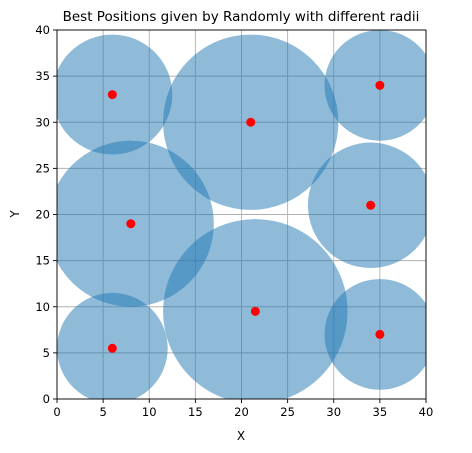  Describe the element at coordinates (241, 412) in the screenshot. I see `x-tick-label: 20` at that location.